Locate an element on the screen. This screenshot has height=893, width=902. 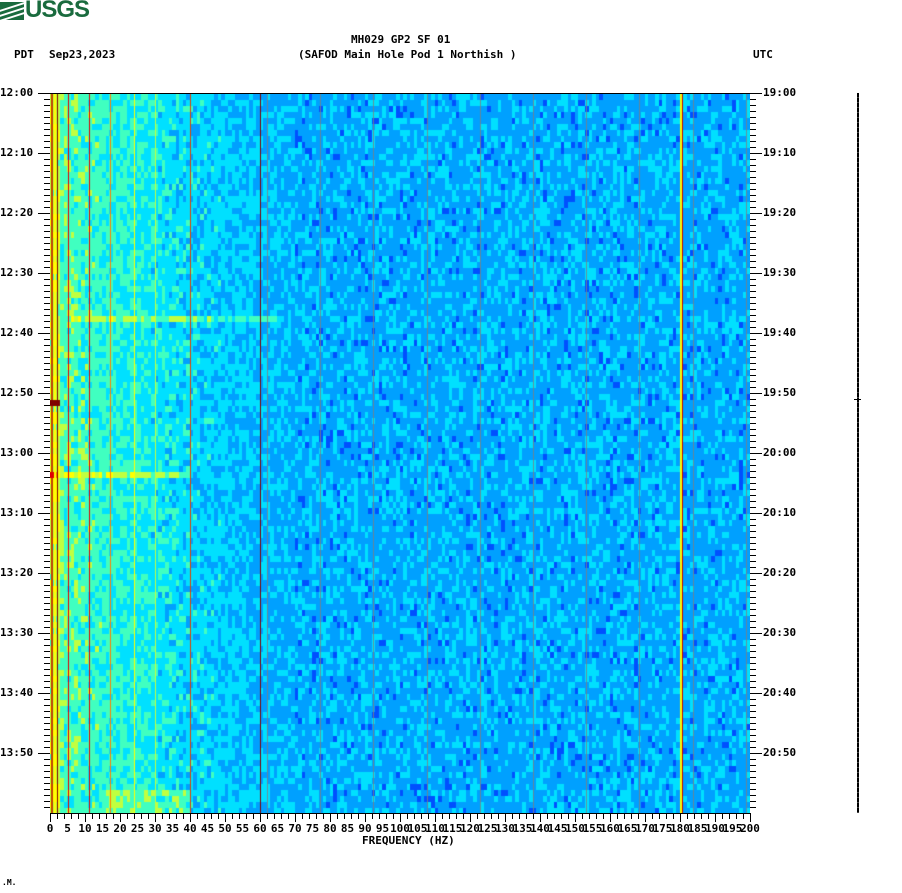
x-tick-label: 90 is located at coordinates (365, 828).